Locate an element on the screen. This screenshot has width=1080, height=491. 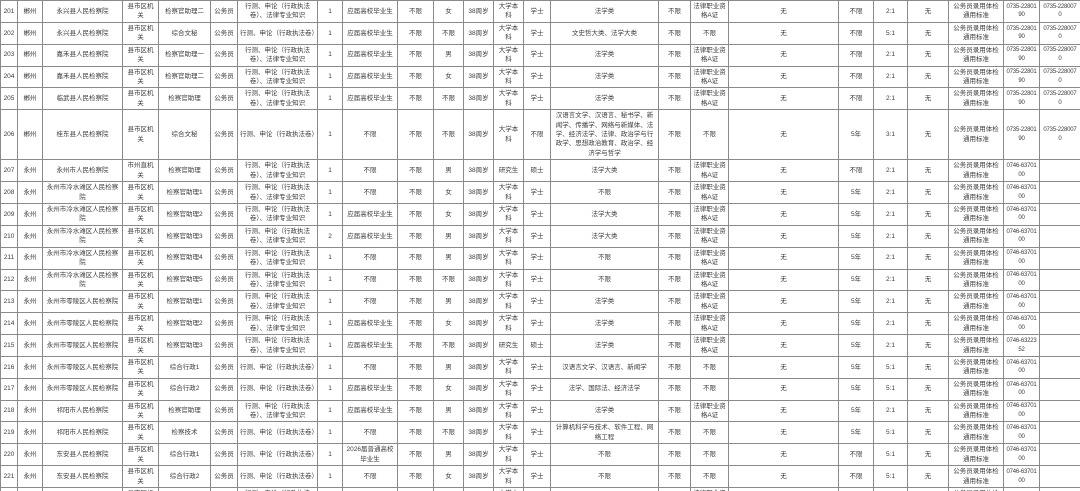
table-cell: 212 is located at coordinates (9, 280).